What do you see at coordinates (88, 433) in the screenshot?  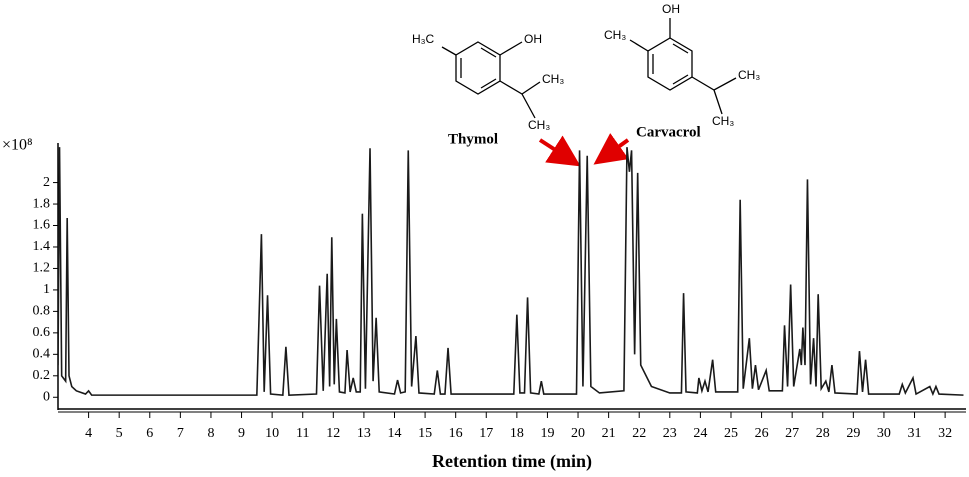 I see `x-tick-label: 4` at bounding box center [88, 433].